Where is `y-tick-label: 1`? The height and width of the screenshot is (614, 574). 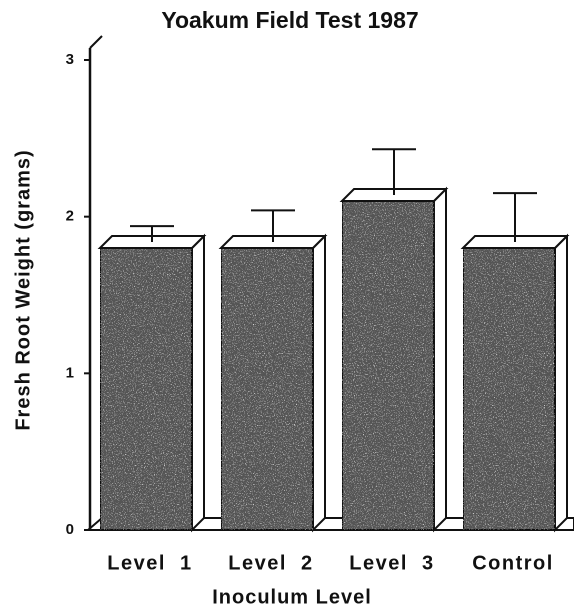
y-tick-label: 1 is located at coordinates (70, 372).